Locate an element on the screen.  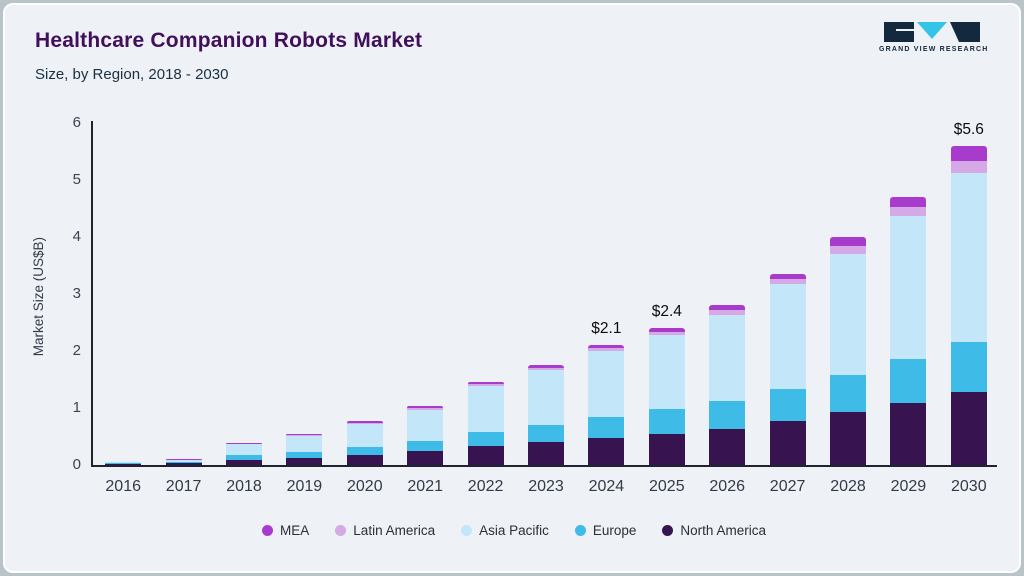
segment-mea-2018 is located at coordinates (244, 443).